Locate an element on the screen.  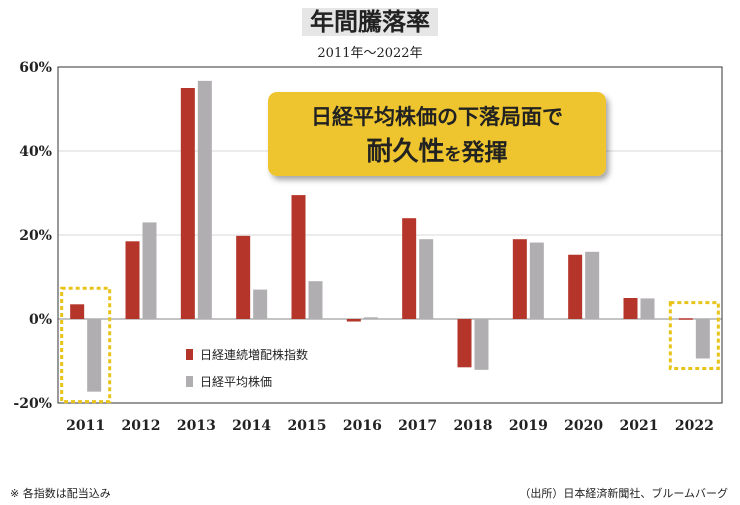
y-axis-ticks: -20% 0% 20% 40% 60% is located at coordinates (32, 236).